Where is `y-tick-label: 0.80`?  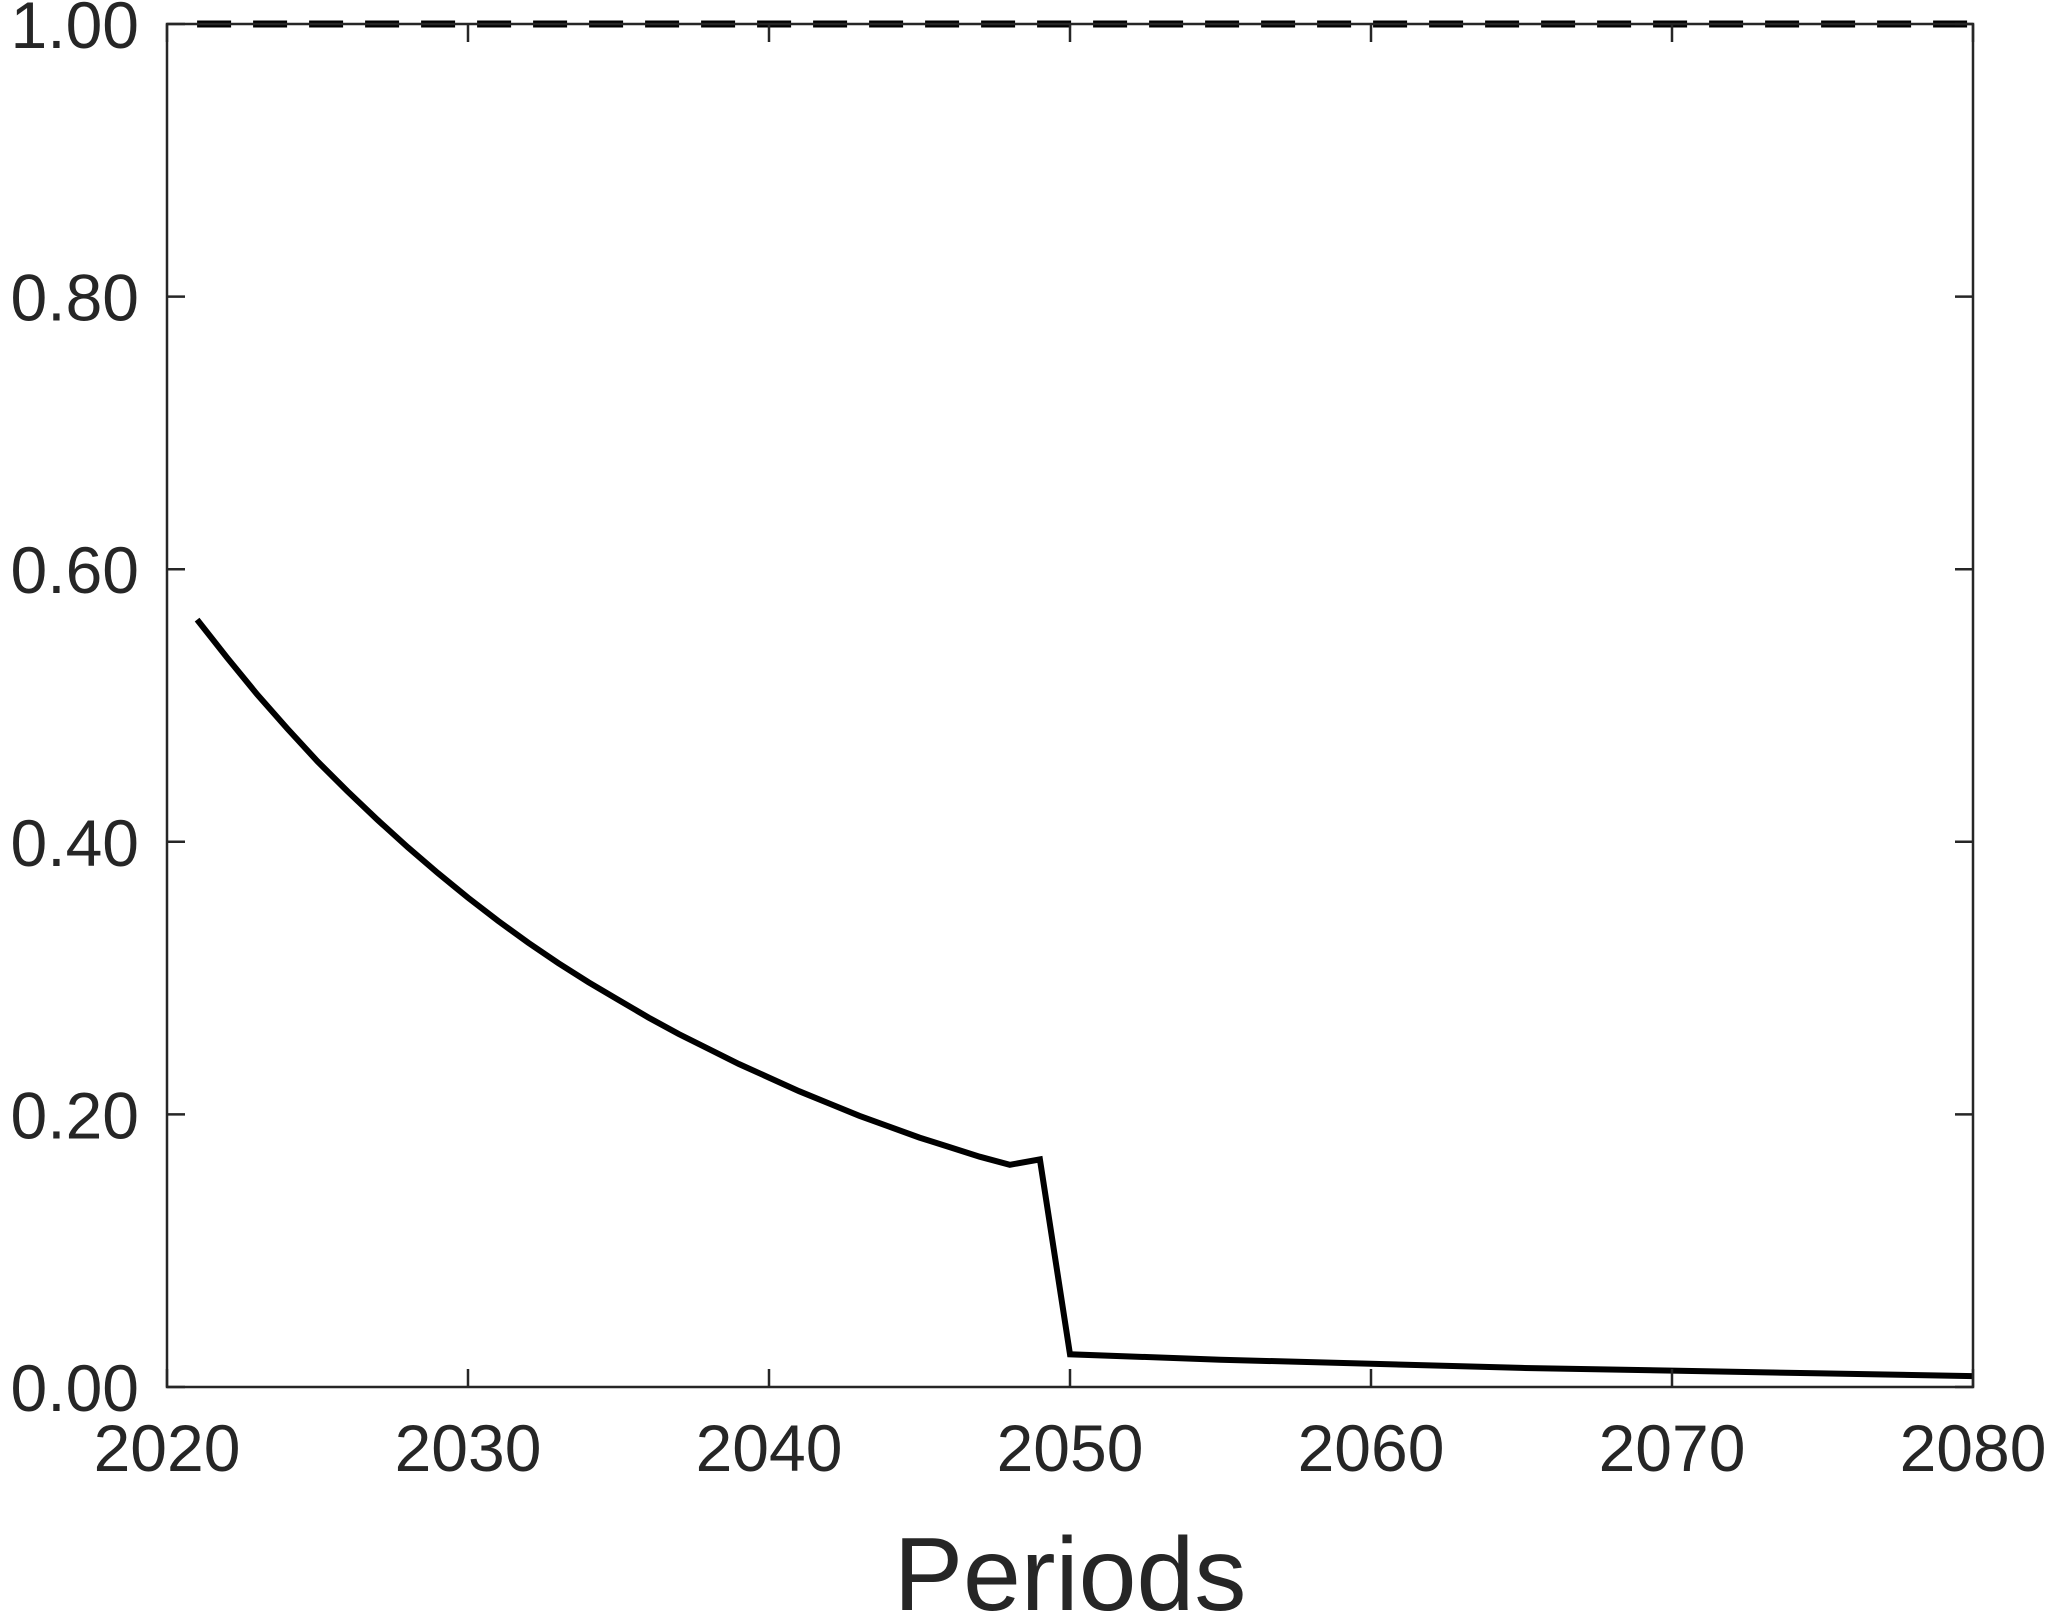
y-tick-label: 0.80 is located at coordinates (75, 298).